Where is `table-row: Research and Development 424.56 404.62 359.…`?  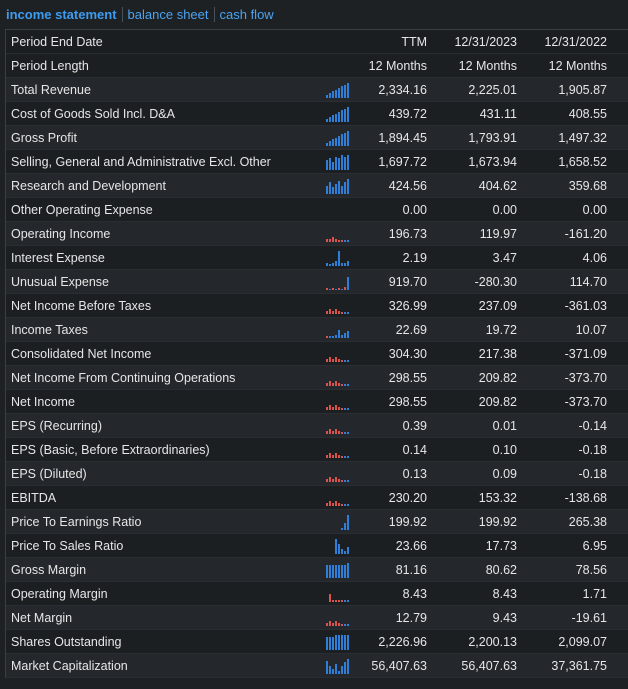 table-row: Research and Development 424.56 404.62 359.… is located at coordinates (317, 186).